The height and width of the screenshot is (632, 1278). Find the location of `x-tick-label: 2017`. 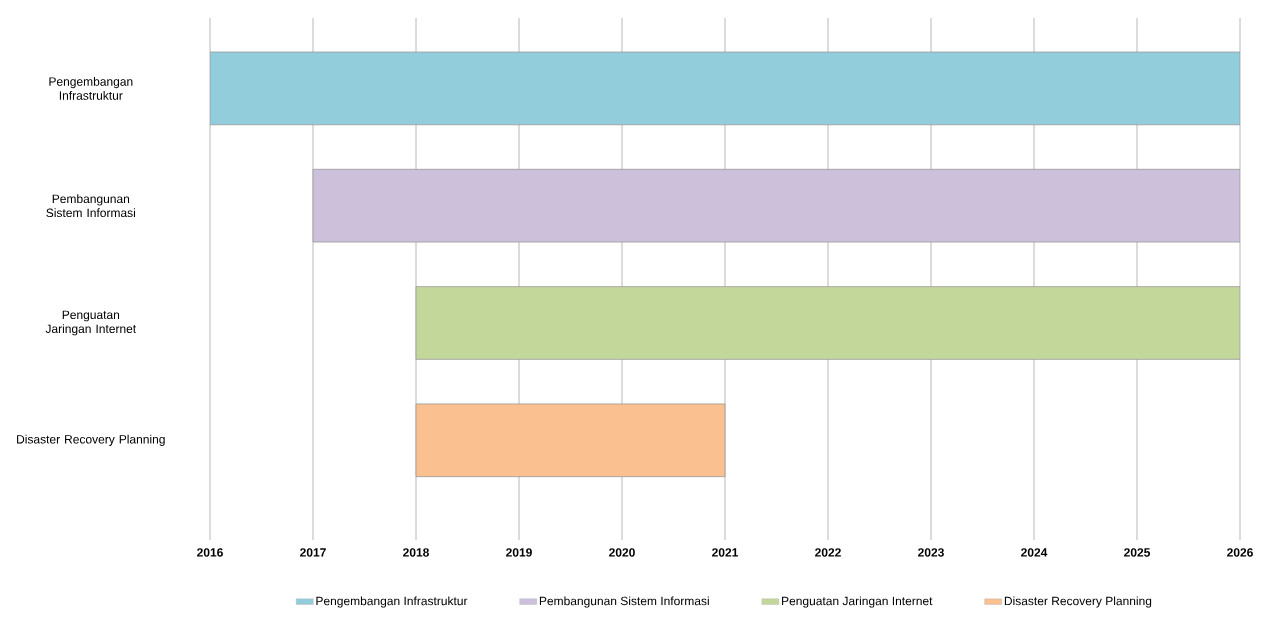

x-tick-label: 2017 is located at coordinates (313, 552).